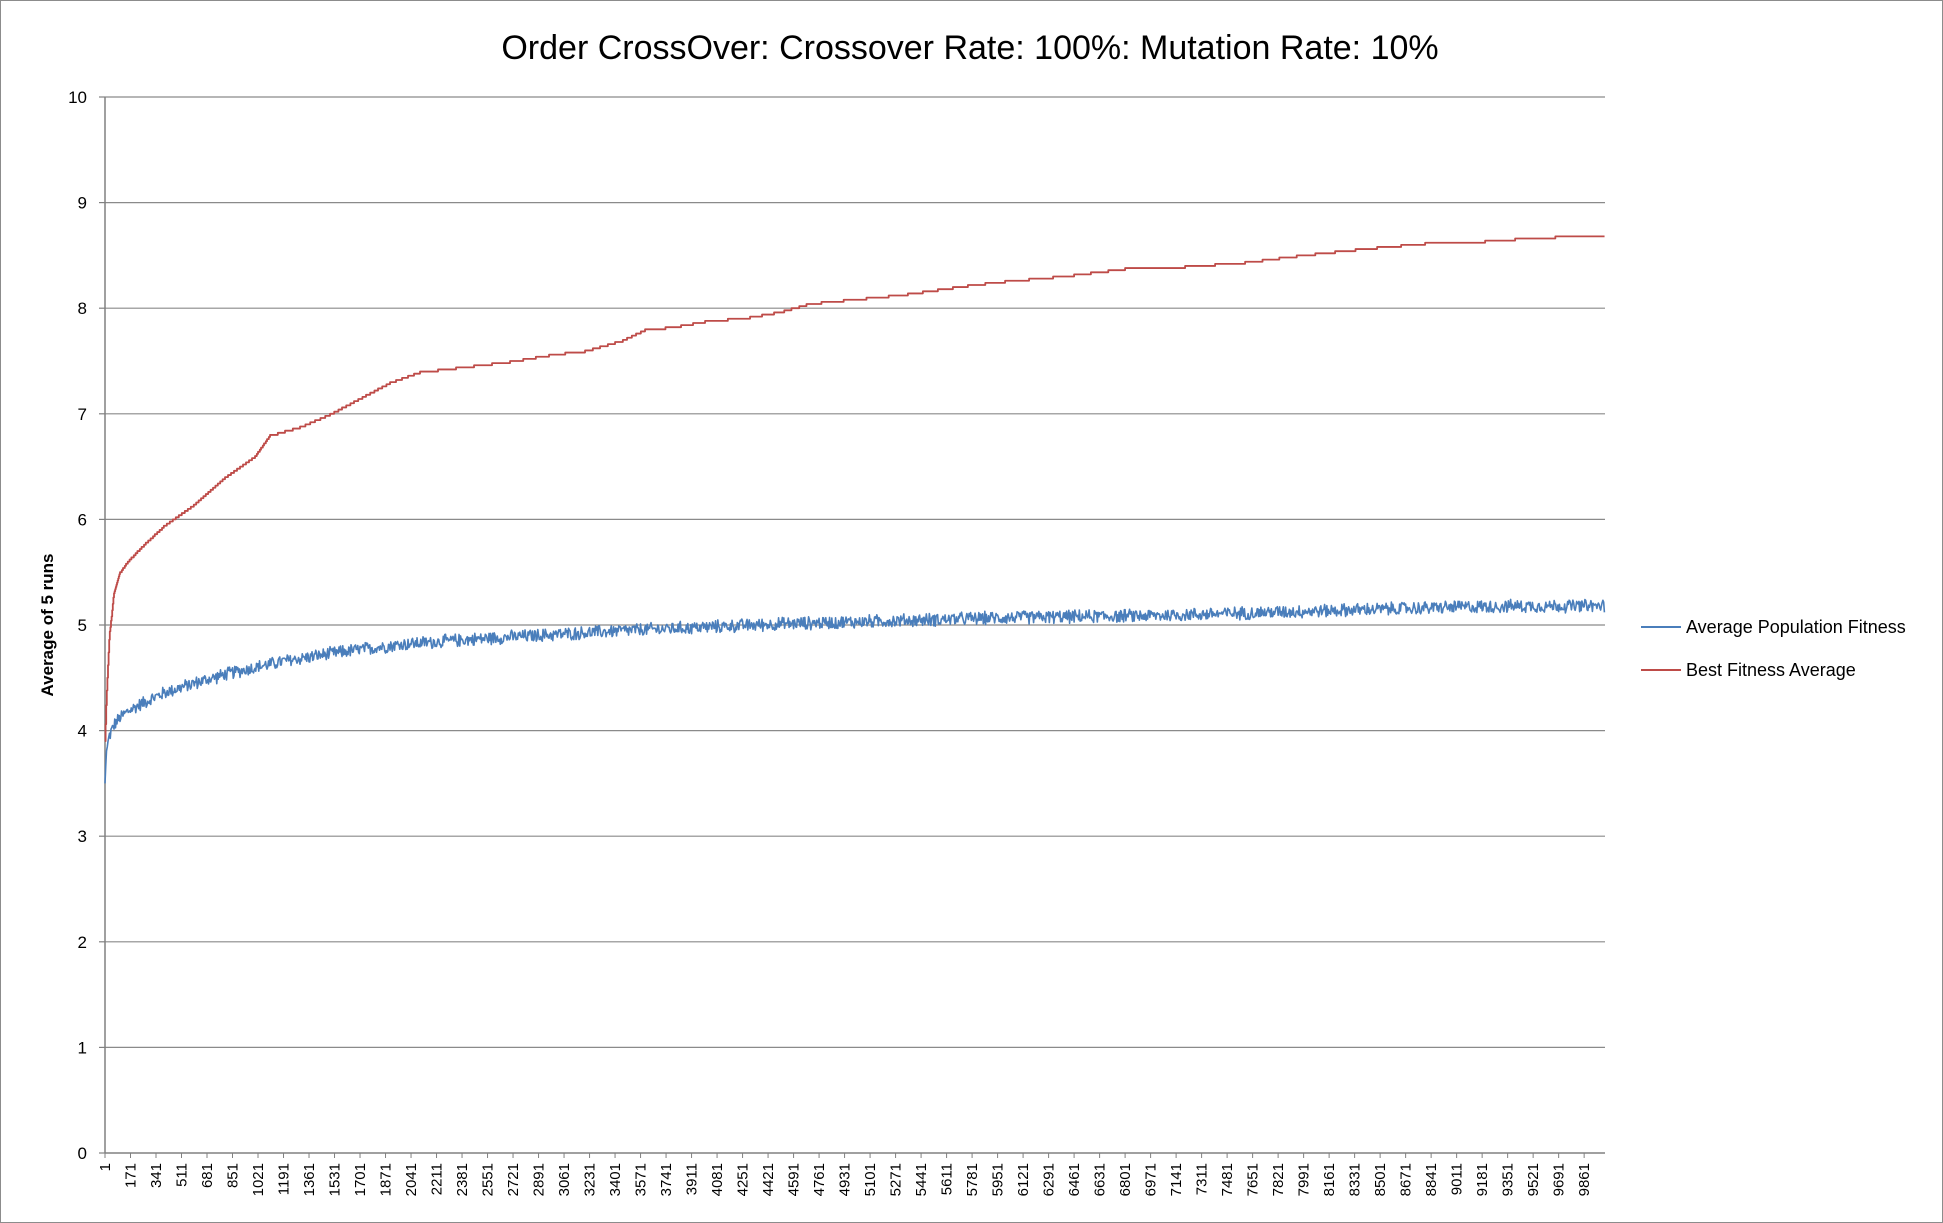  Describe the element at coordinates (855, 691) in the screenshot. I see `series-line-average-population-fitness` at that location.